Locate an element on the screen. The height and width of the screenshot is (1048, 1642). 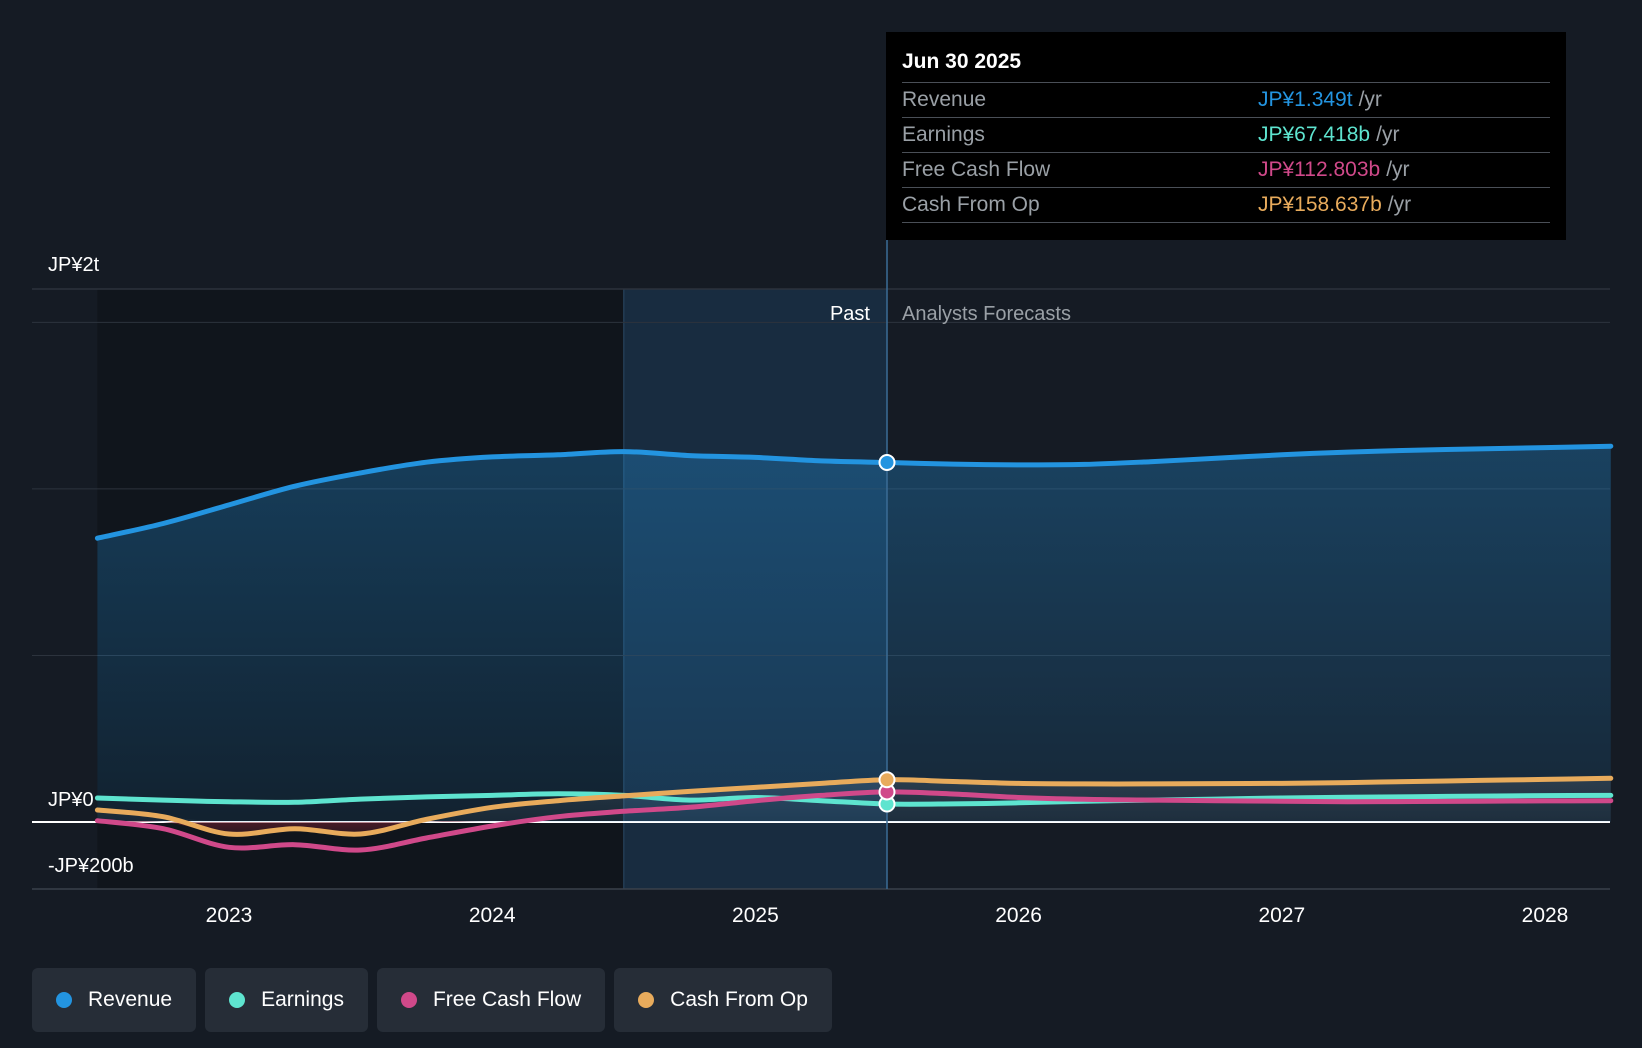
free-cash-flow-line is located at coordinates (854, 821).